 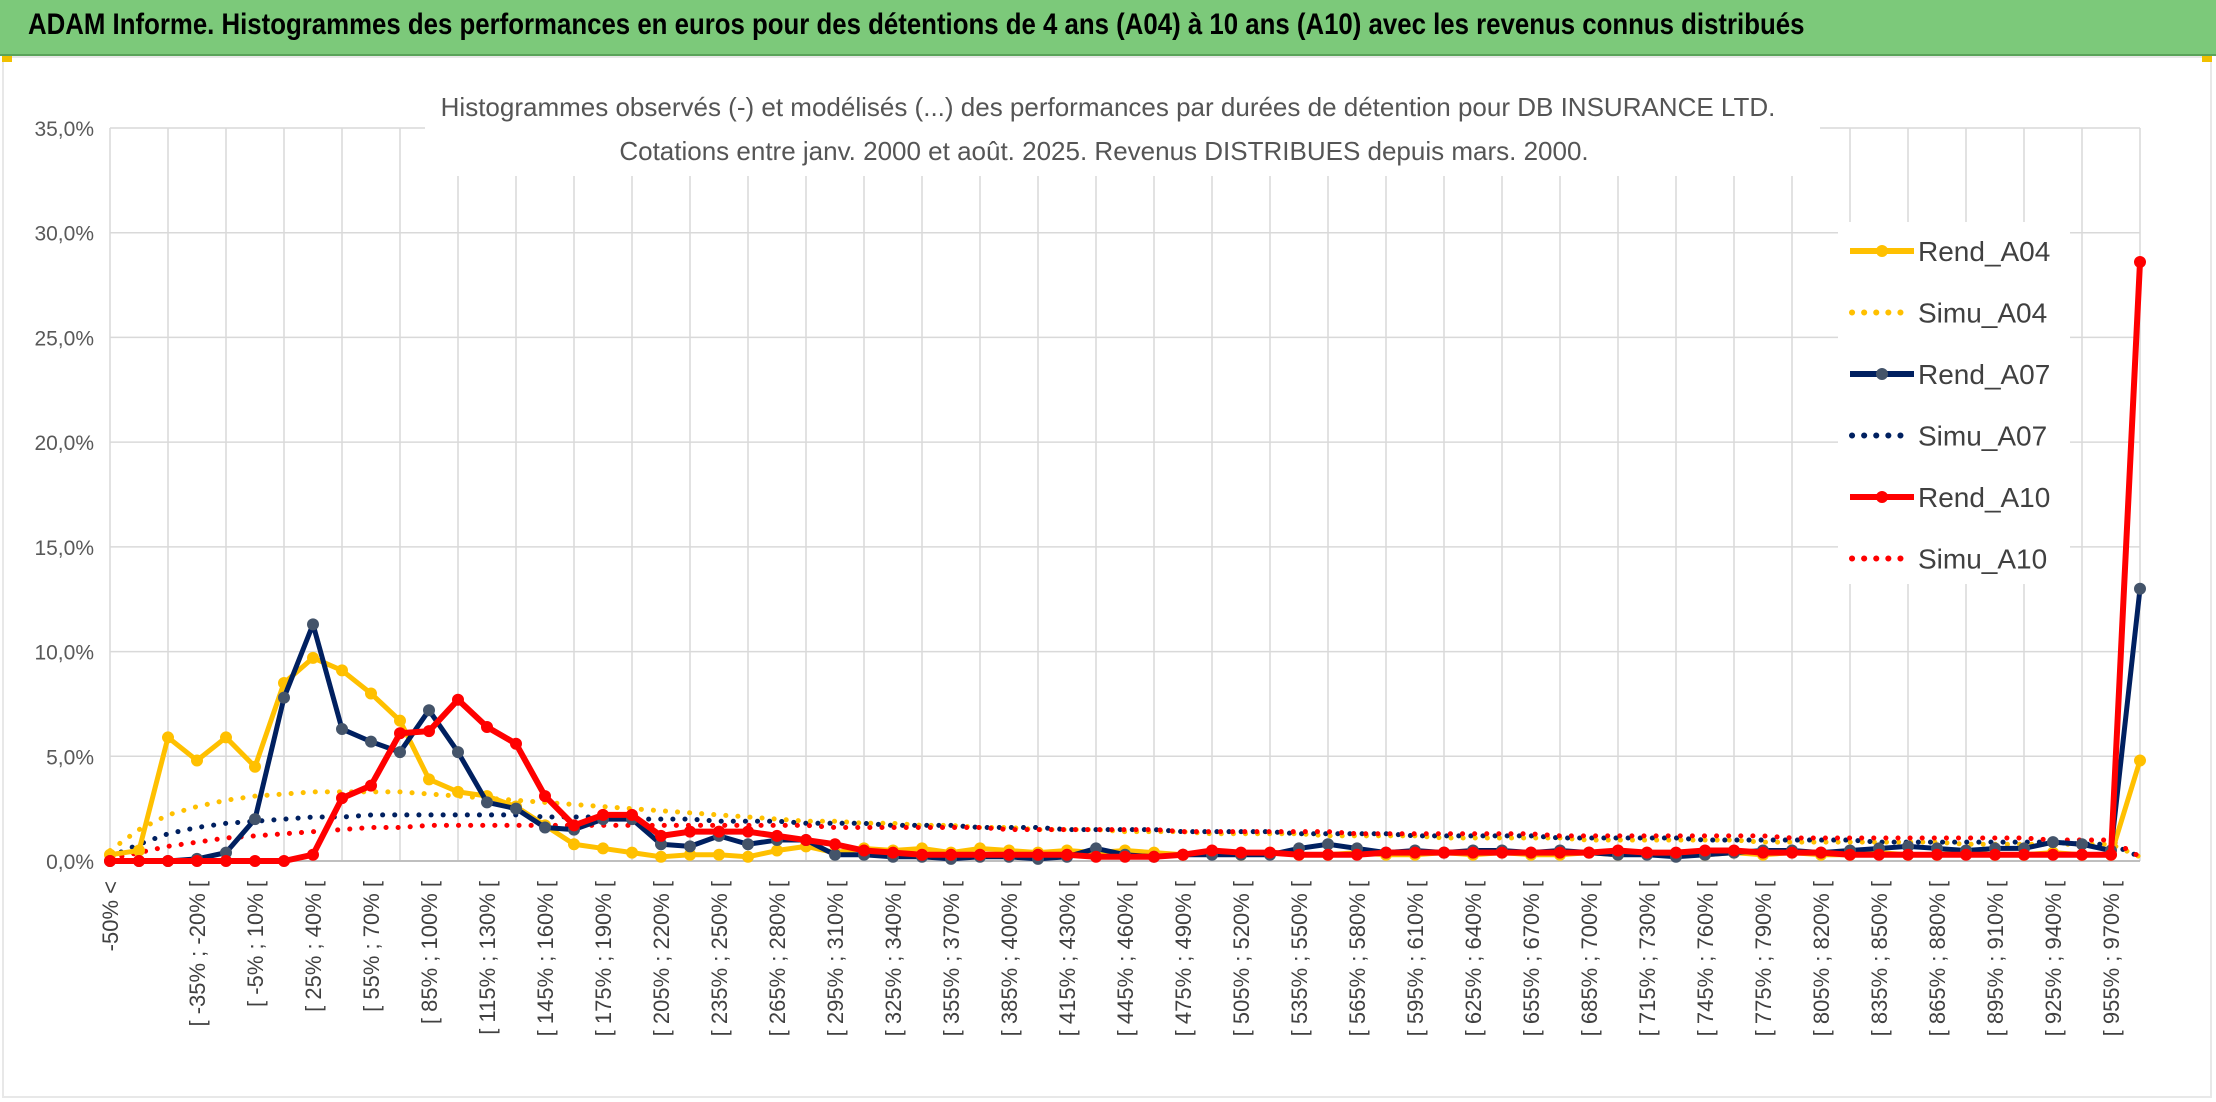 I want to click on legend-item-rend-a10: Rend_A10, so click(x=1950, y=497).